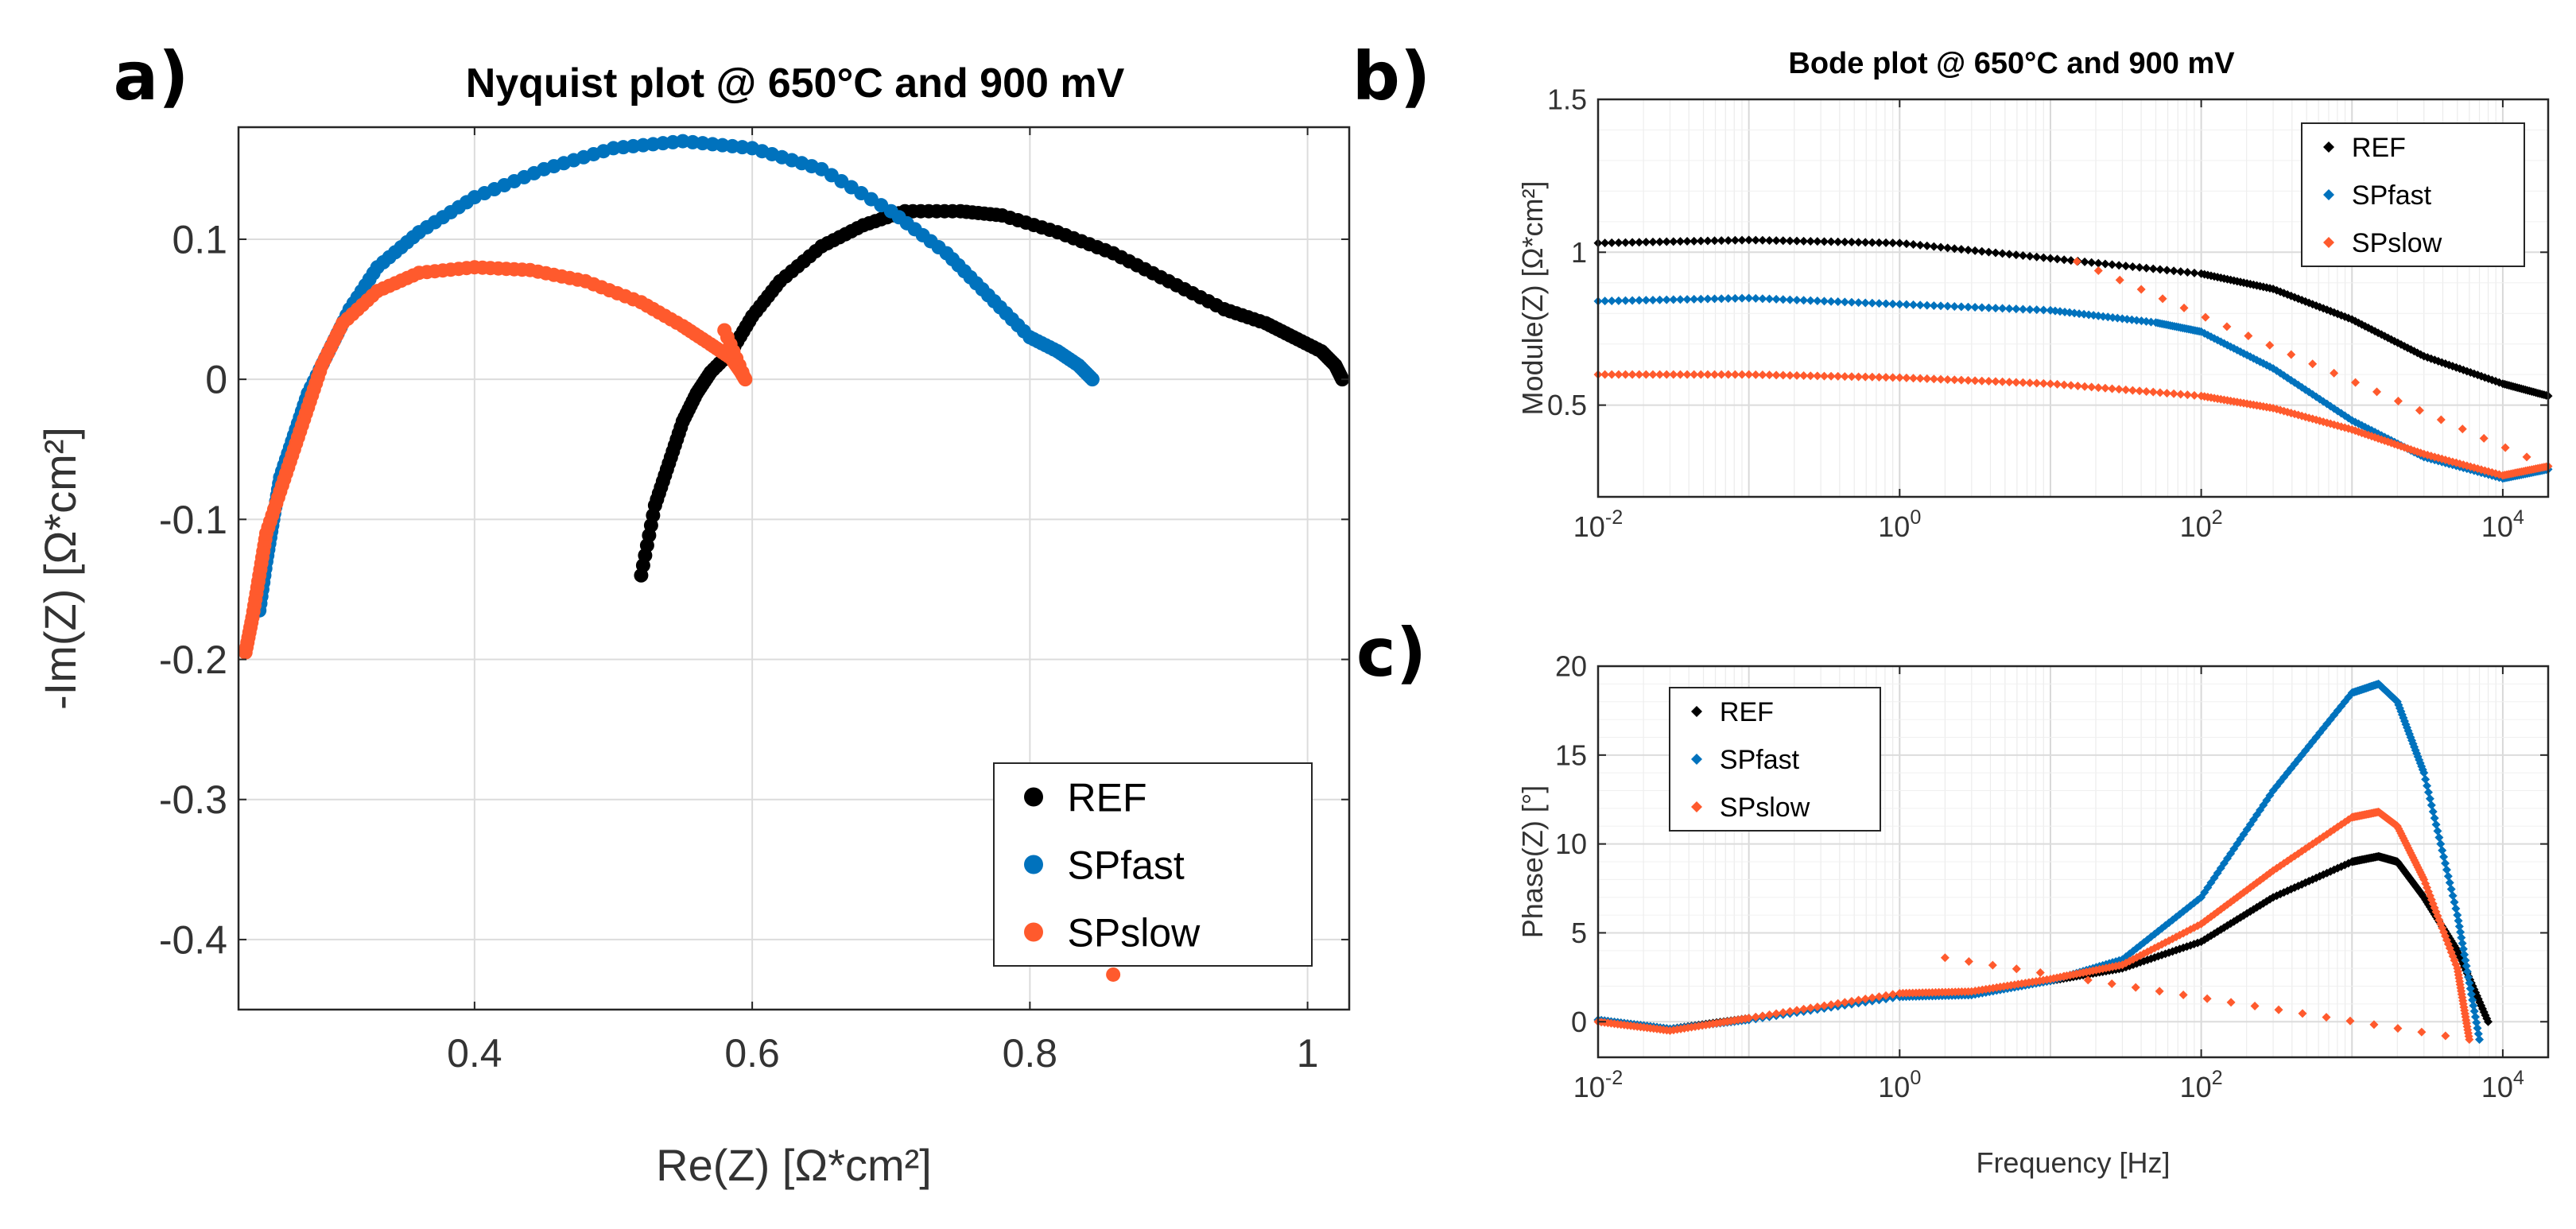  I want to click on y-tick-label: 15, so click(1571, 755).